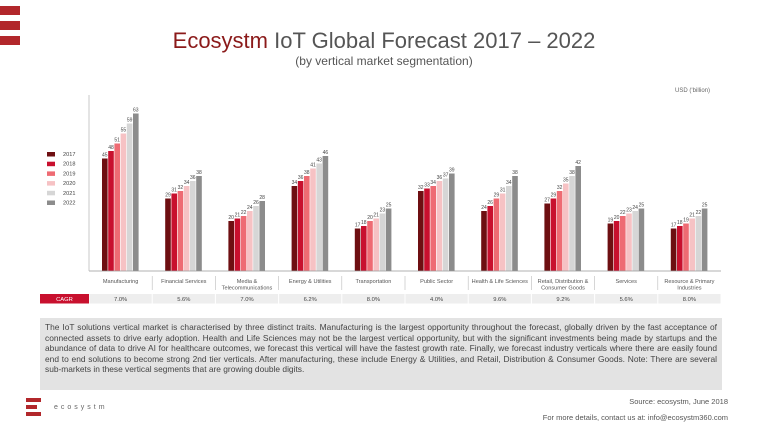 The height and width of the screenshot is (432, 768). What do you see at coordinates (427, 186) in the screenshot?
I see `value-label: 33` at bounding box center [427, 186].